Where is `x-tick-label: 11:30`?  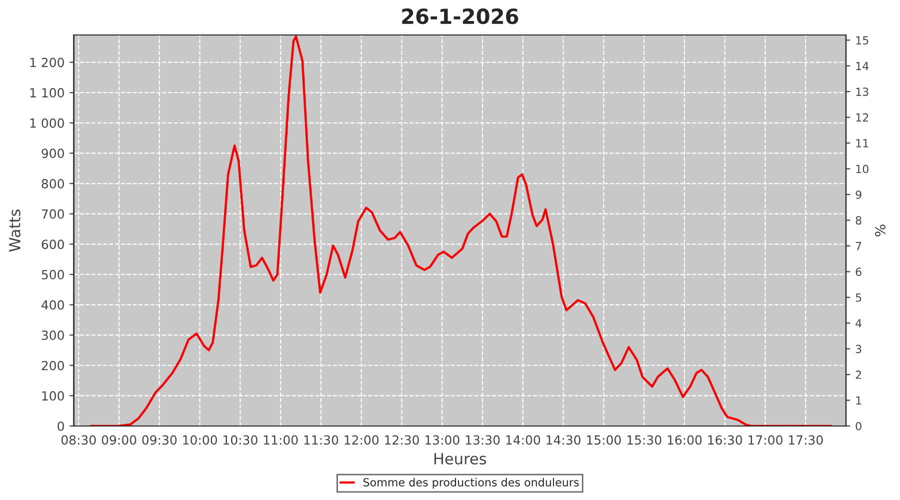
x-tick-label: 11:30 is located at coordinates (321, 440).